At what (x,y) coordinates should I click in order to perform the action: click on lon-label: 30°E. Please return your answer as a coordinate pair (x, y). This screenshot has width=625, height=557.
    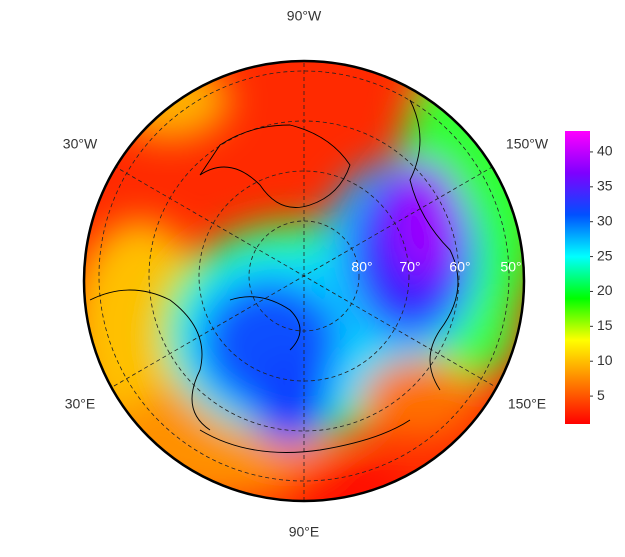
    Looking at the image, I should click on (80, 404).